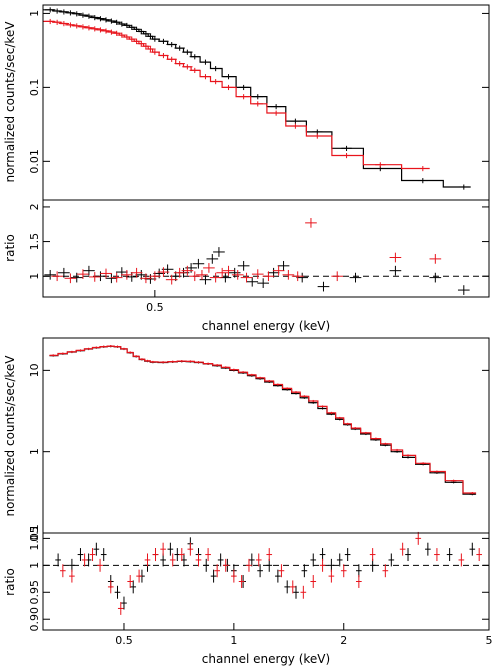  What do you see at coordinates (10, 582) in the screenshot?
I see `bottom-ratio-ylabel: ratio` at bounding box center [10, 582].